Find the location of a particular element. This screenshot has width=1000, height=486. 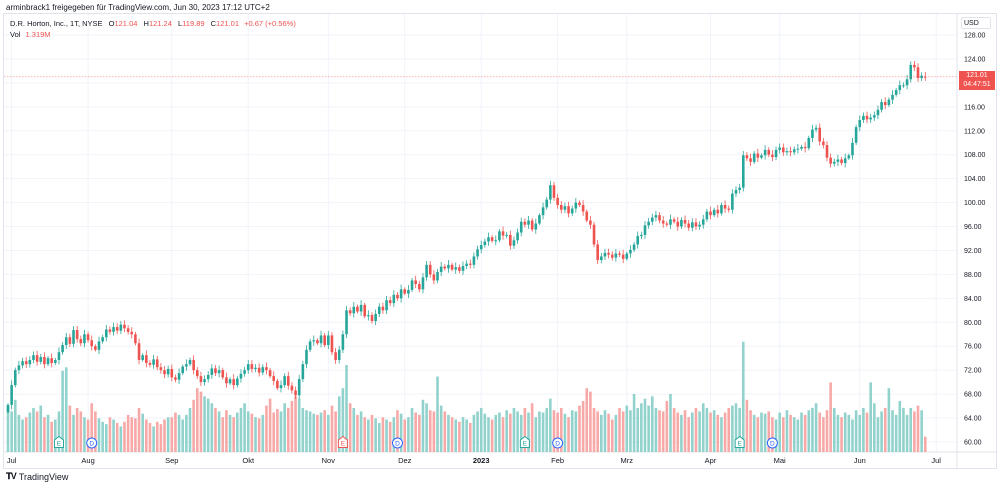

volume-label: Vol is located at coordinates (15, 34).